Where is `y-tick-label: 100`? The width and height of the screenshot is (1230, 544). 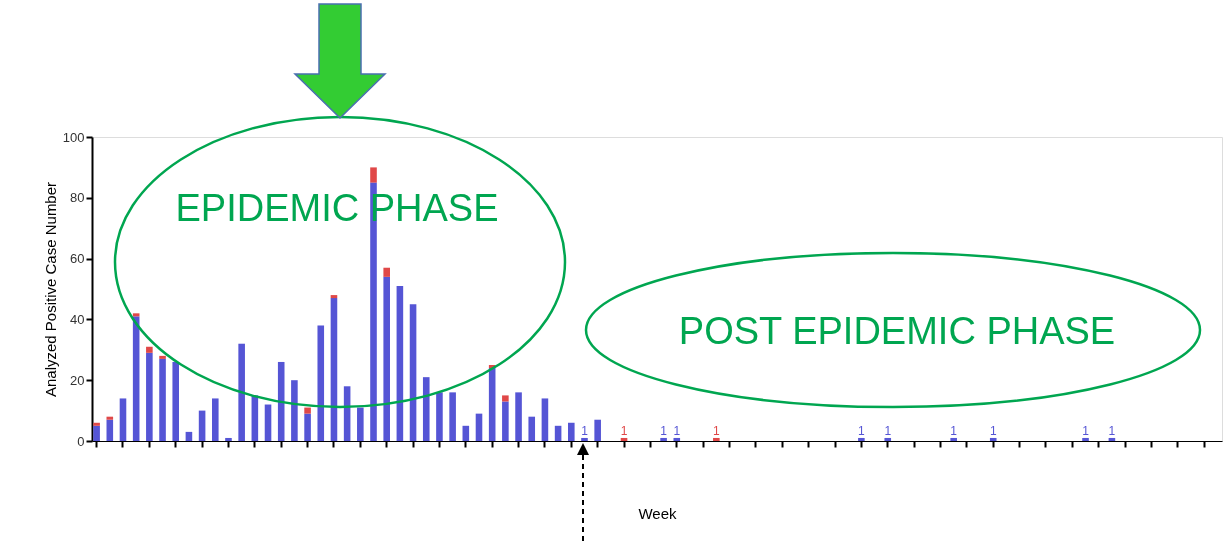
y-tick-label: 100 is located at coordinates (73, 137).